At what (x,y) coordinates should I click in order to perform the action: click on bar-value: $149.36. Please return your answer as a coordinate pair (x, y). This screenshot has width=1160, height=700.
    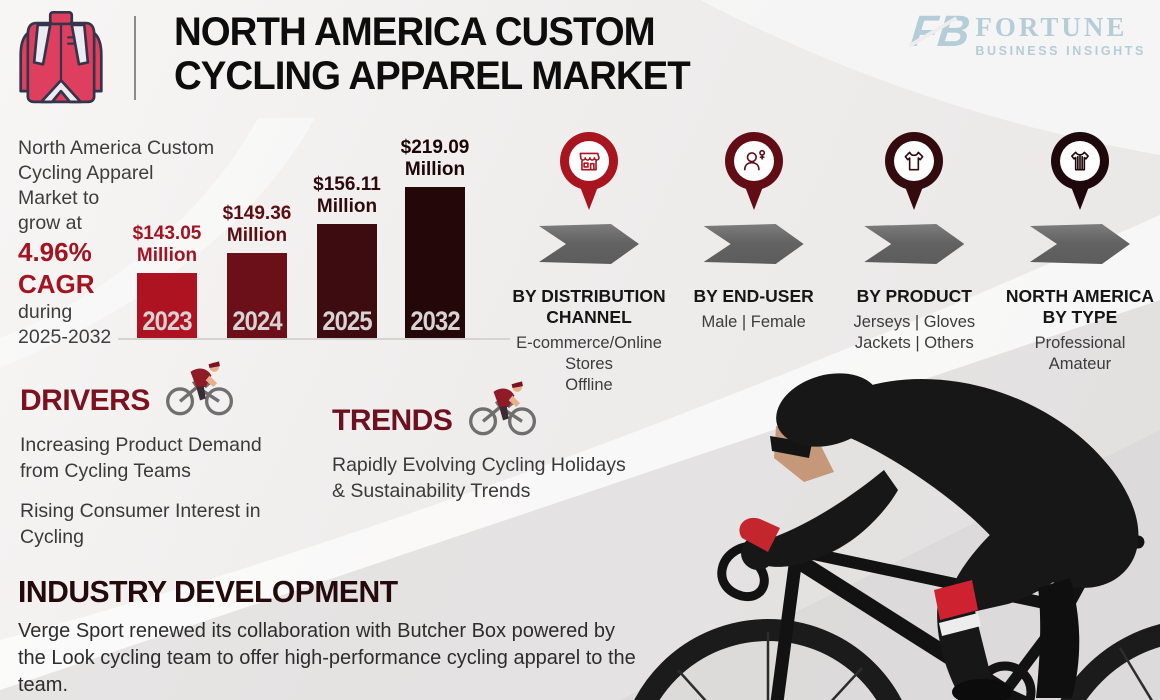
    Looking at the image, I should click on (257, 213).